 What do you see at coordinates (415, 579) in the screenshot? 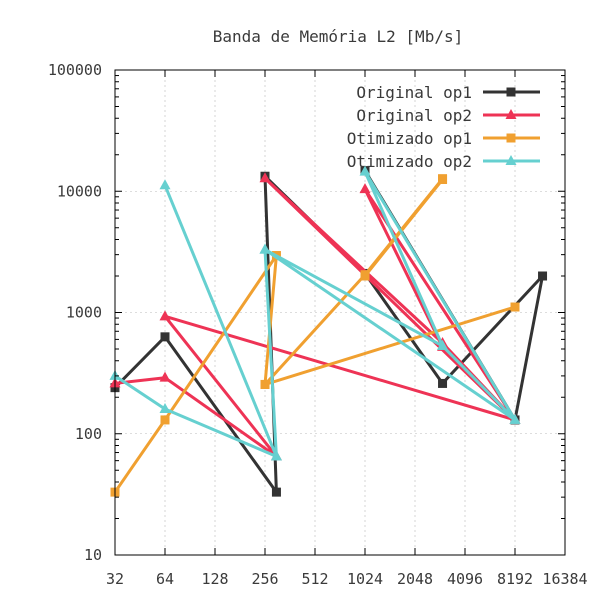
I see `x-tick-label: 2048` at bounding box center [415, 579].